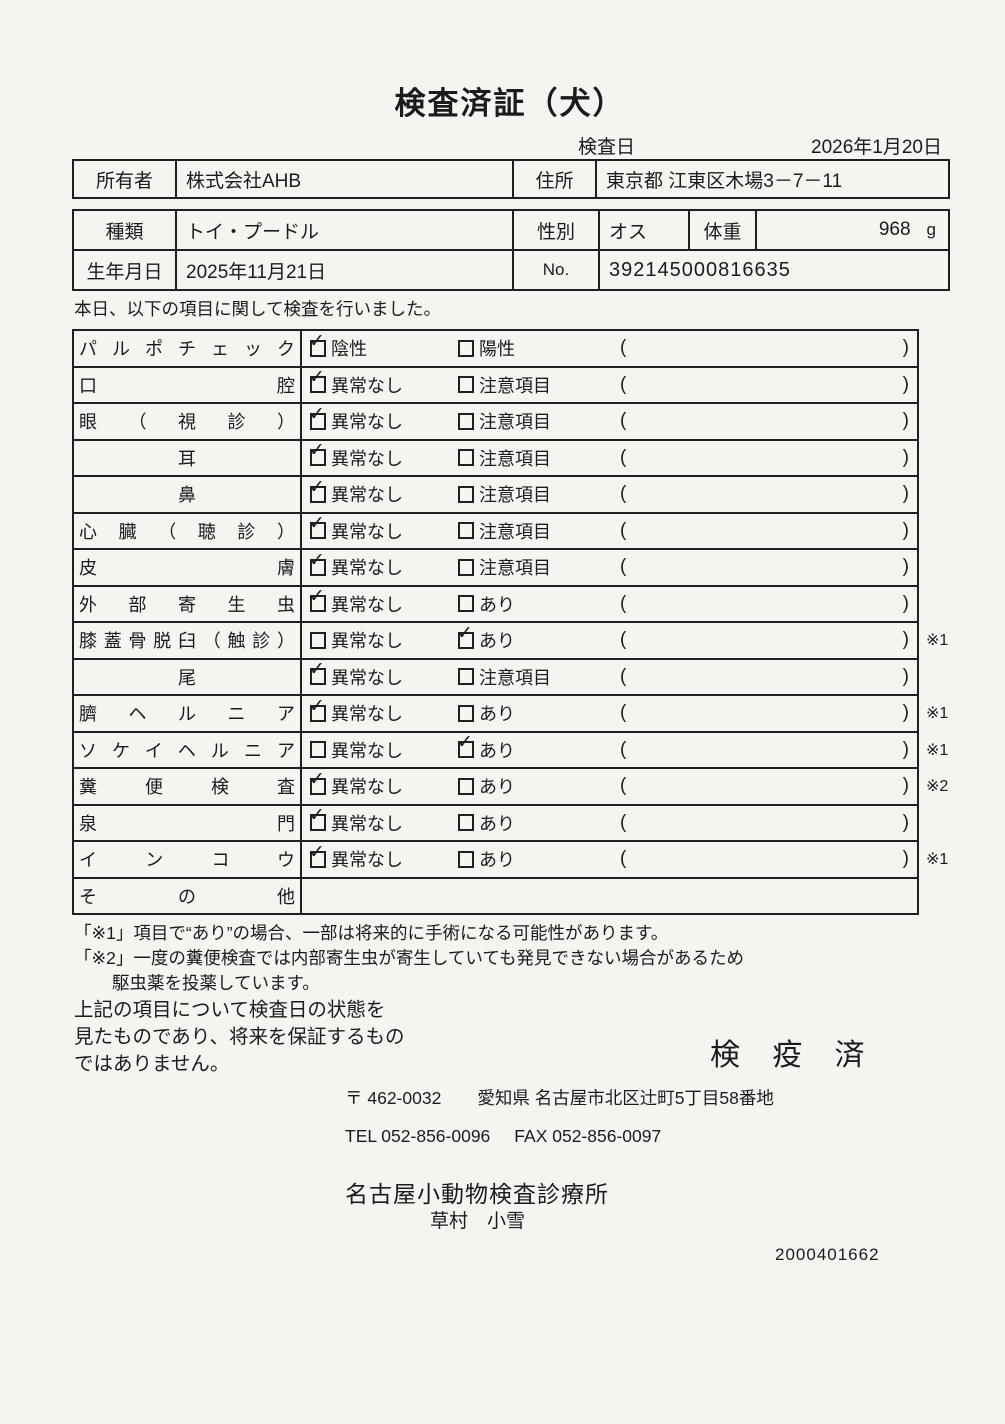 This screenshot has height=1424, width=1005. I want to click on checklist-item-label: 眼（視診）, so click(187, 422).